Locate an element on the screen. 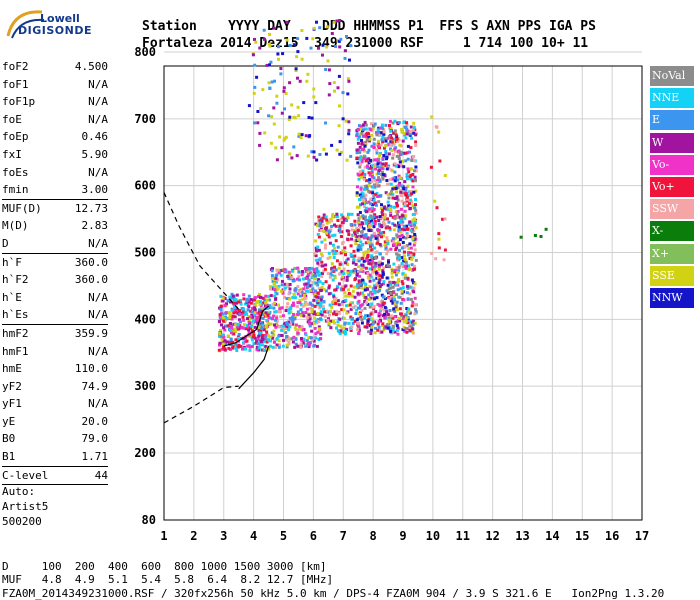  param-value: 12.73 is located at coordinates (91, 208).